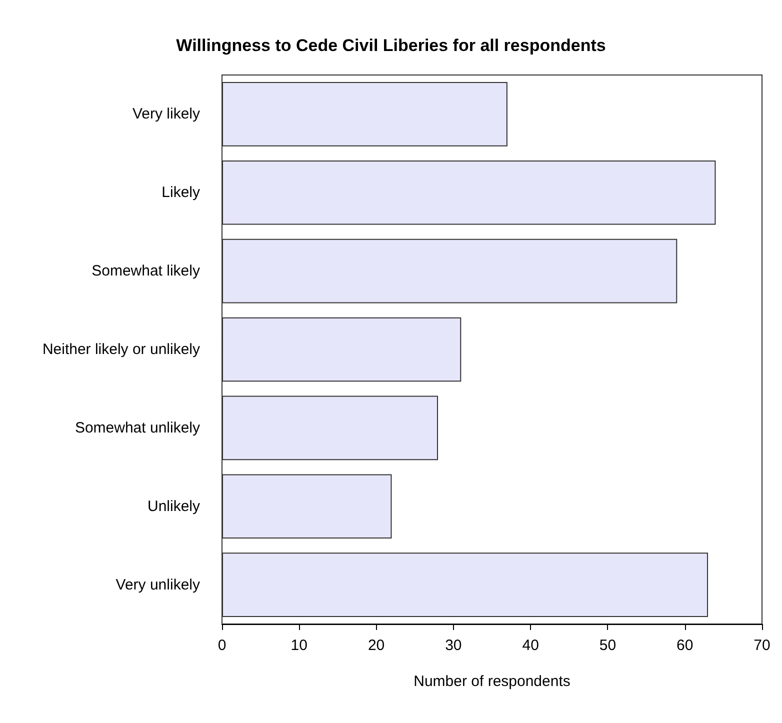 The height and width of the screenshot is (723, 782). Describe the element at coordinates (146, 271) in the screenshot. I see `y-tick-label: Somewhat likely` at that location.